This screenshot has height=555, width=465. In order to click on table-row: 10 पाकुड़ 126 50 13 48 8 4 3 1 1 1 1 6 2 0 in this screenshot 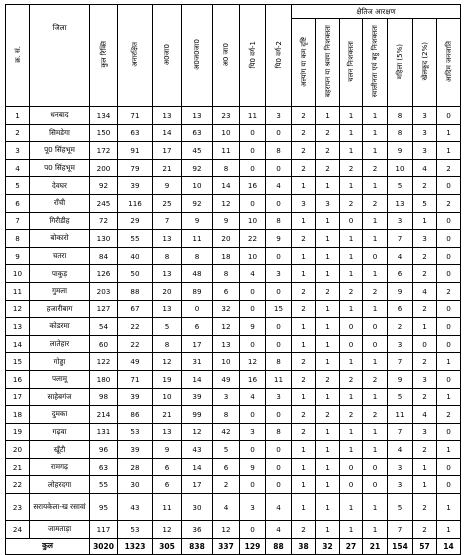, I will do `click(233, 273)`.